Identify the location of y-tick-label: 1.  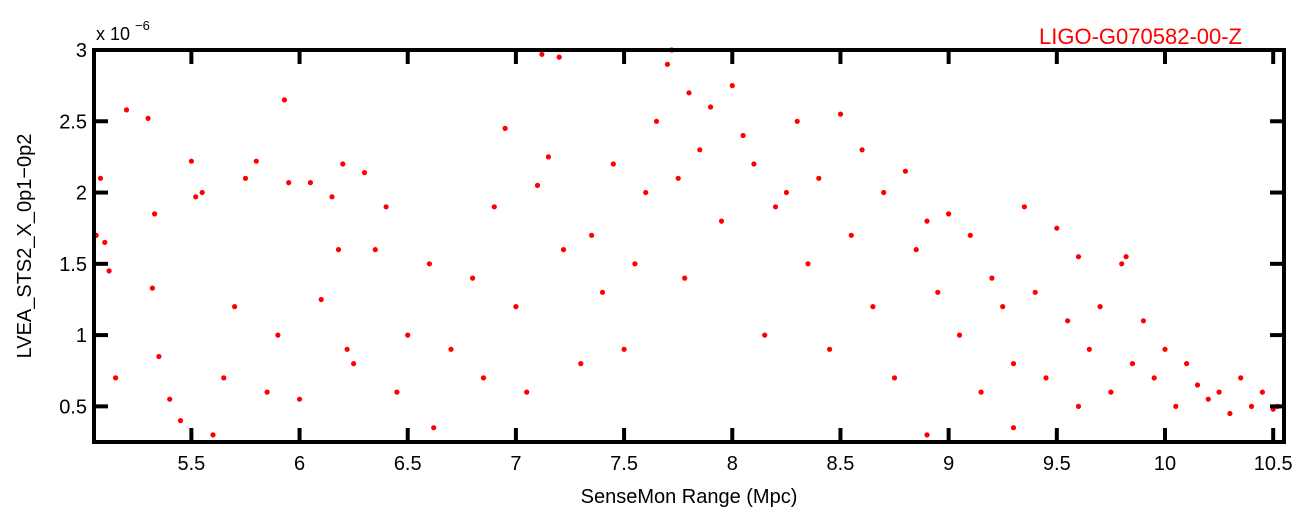
(81, 336).